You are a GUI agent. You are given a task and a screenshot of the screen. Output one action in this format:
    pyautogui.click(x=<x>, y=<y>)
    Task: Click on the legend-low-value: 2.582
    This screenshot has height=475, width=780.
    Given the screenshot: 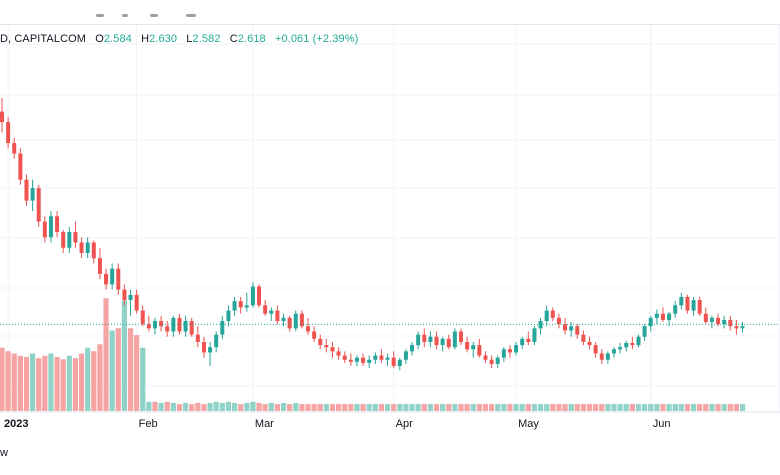 What is the action you would take?
    pyautogui.click(x=206, y=39)
    